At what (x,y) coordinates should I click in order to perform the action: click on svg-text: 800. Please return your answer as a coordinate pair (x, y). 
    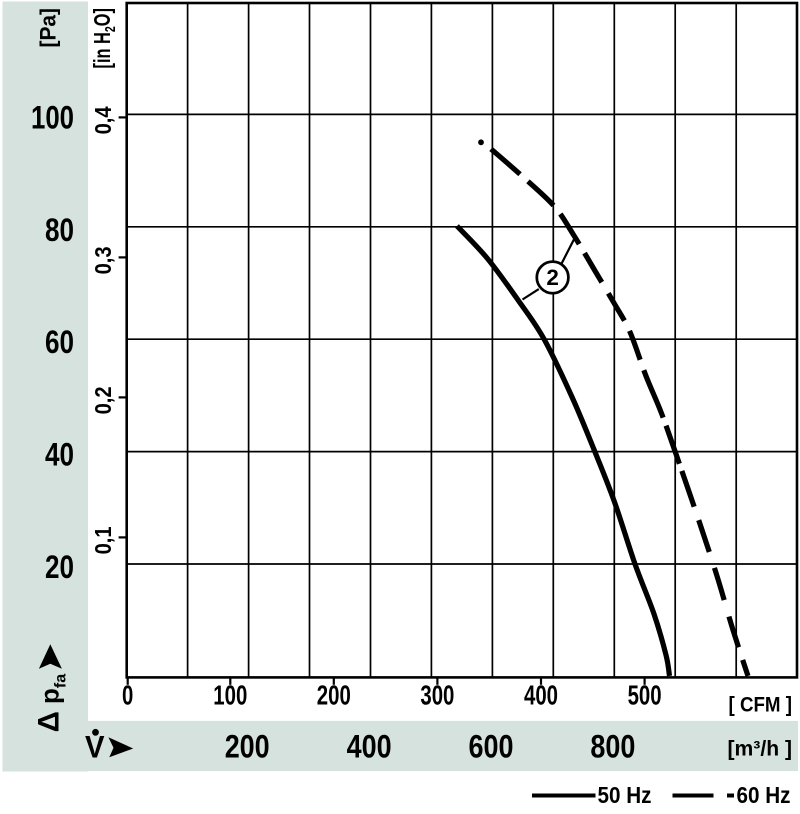
    Looking at the image, I should click on (612, 747).